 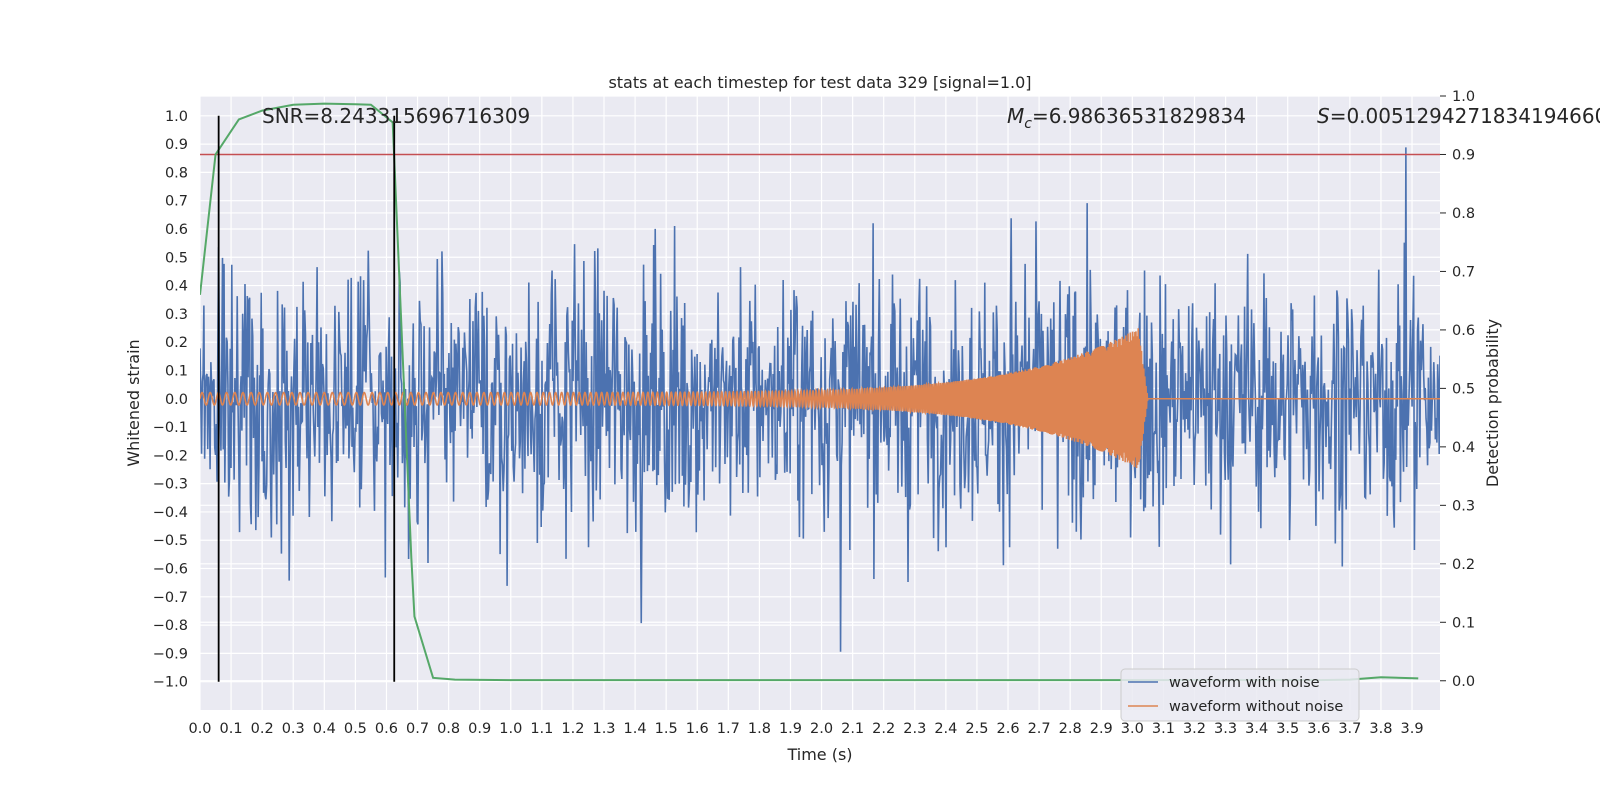 What do you see at coordinates (176, 145) in the screenshot?
I see `y-tick-label: 0.9` at bounding box center [176, 145].